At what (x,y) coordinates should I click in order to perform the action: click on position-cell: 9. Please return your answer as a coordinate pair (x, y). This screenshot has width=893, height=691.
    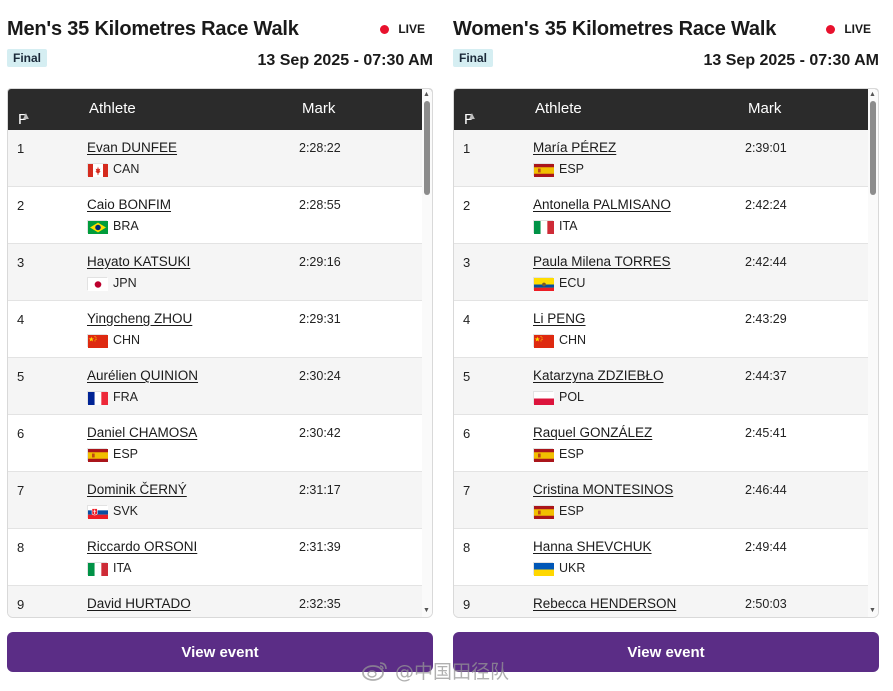
    Looking at the image, I should click on (467, 604).